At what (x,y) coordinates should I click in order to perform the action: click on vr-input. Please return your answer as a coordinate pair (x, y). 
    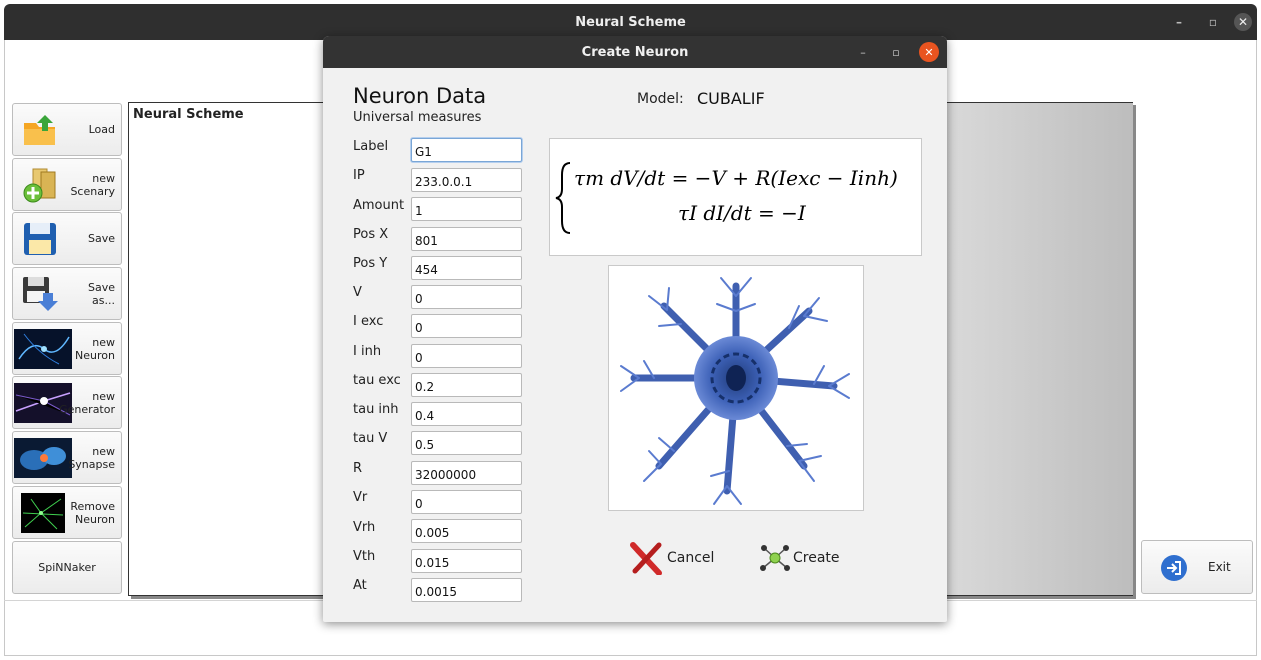
    Looking at the image, I should click on (466, 502).